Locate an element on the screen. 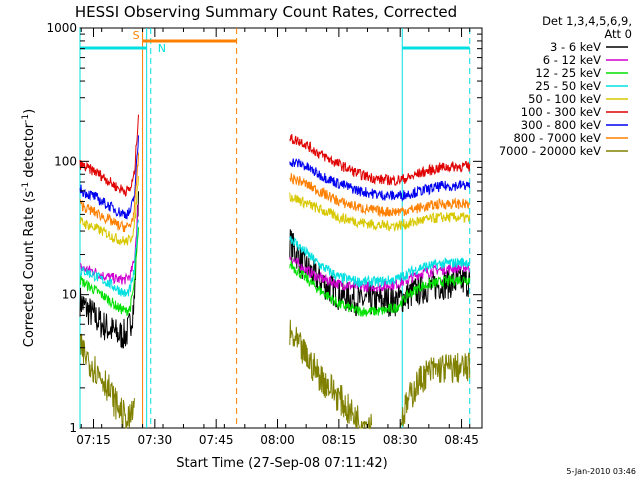 This screenshot has height=480, width=640. legend-label-7: 800 - 7000 keV is located at coordinates (557, 138).